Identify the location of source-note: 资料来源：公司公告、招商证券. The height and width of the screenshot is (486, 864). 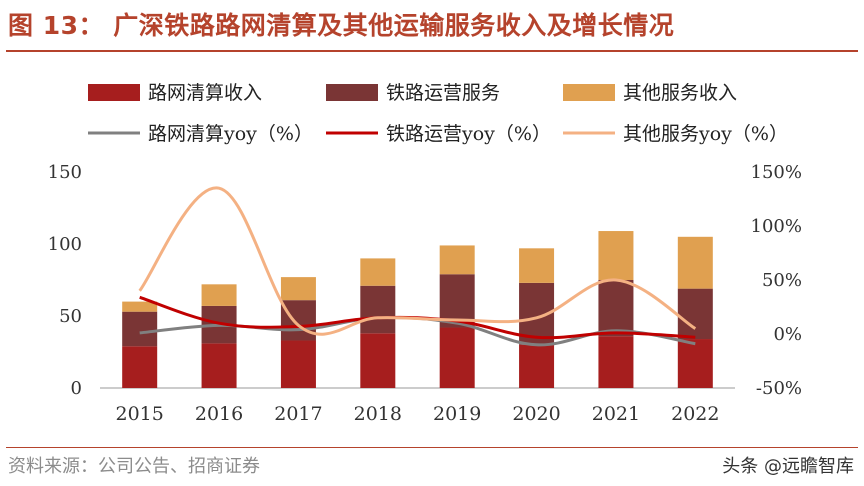
(134, 466).